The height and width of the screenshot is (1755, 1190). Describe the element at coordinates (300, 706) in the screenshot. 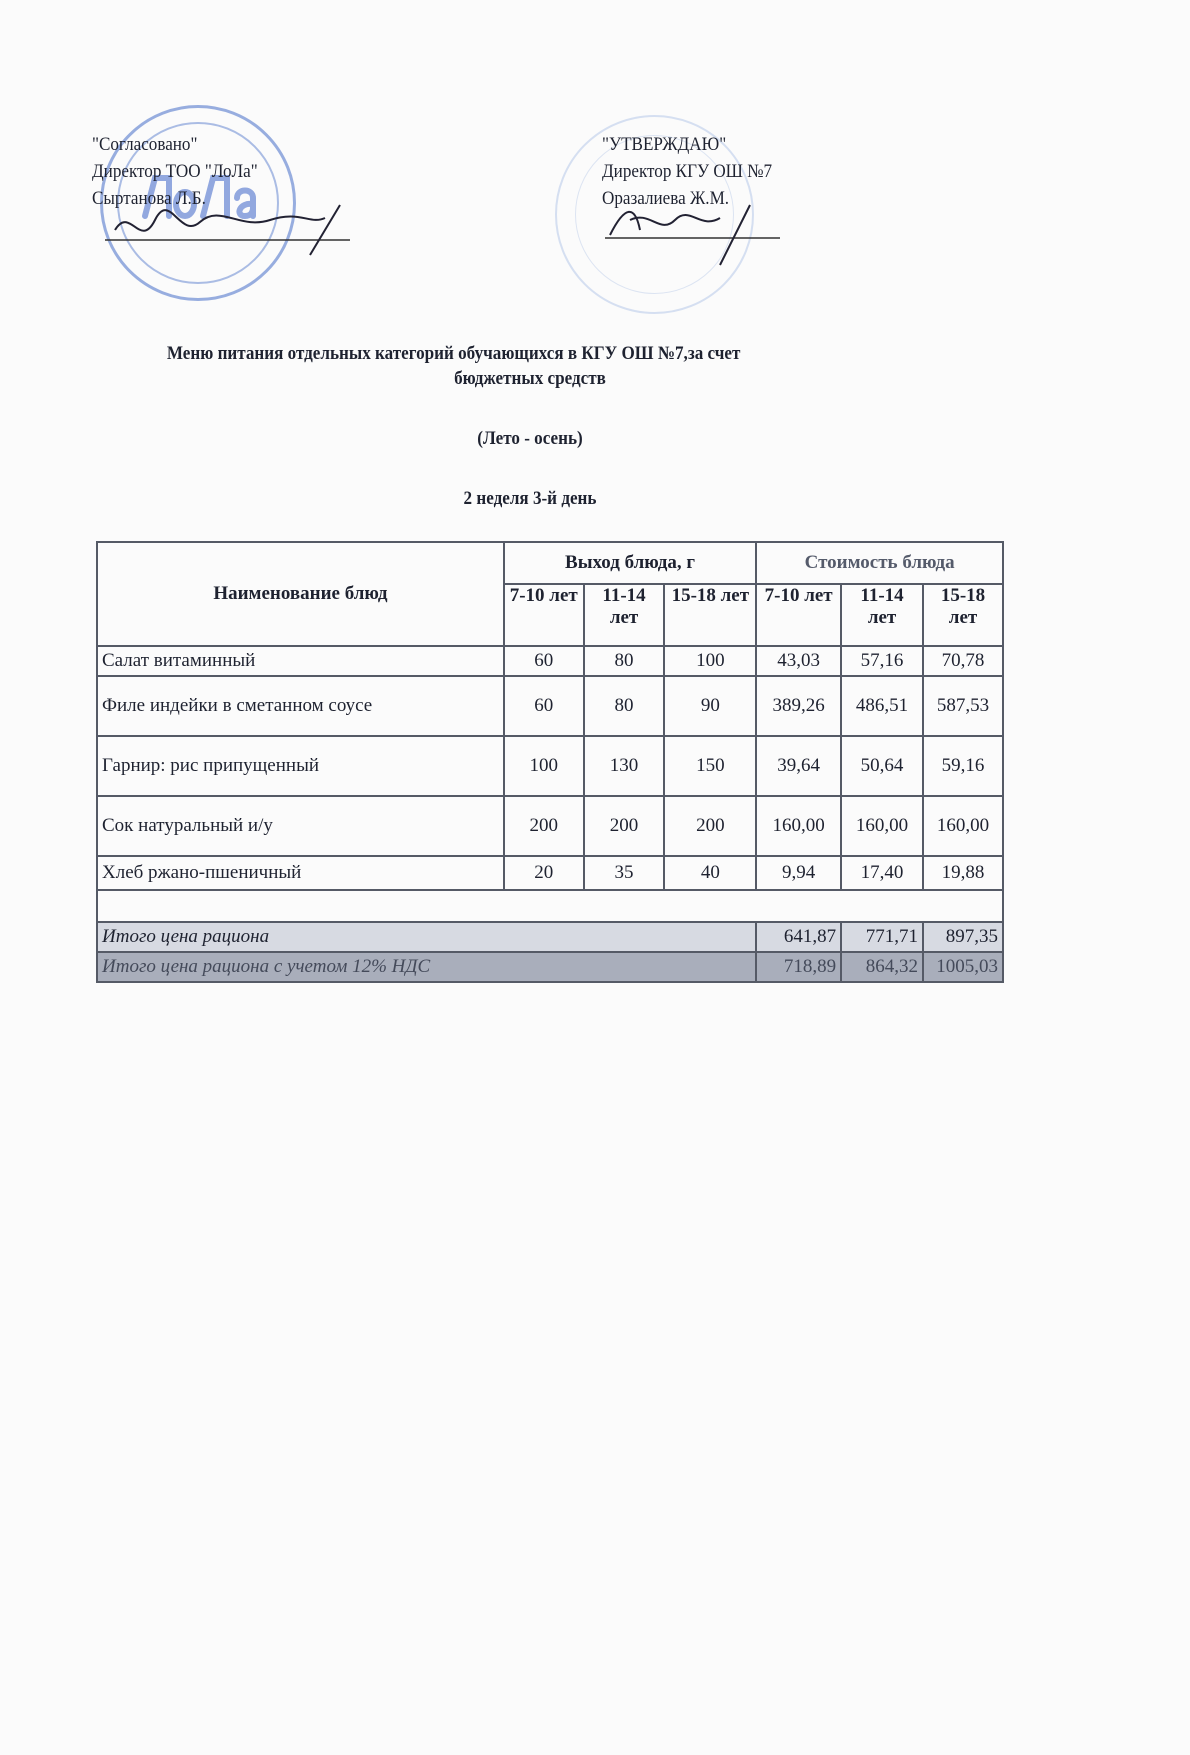

I see `dish-name: Филе индейки в сметанном соусе` at that location.